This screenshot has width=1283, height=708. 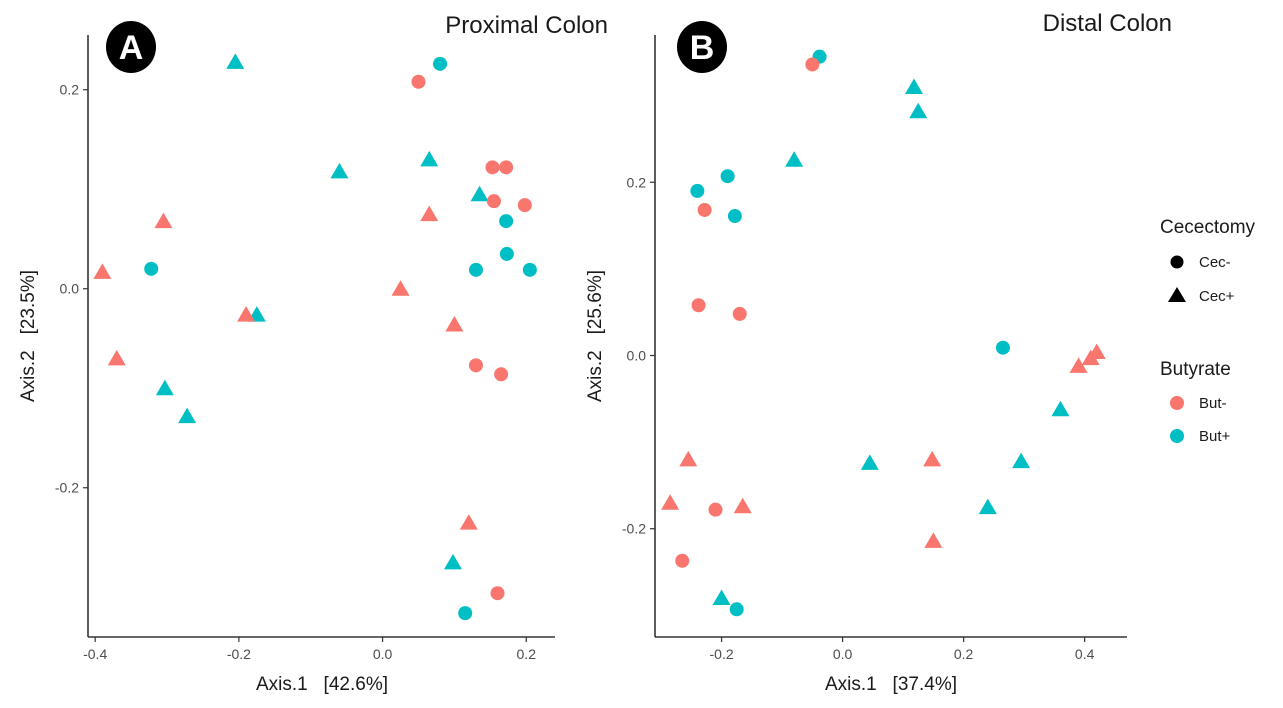 I want to click on legend-item-but-plus: But+, so click(x=1200, y=436).